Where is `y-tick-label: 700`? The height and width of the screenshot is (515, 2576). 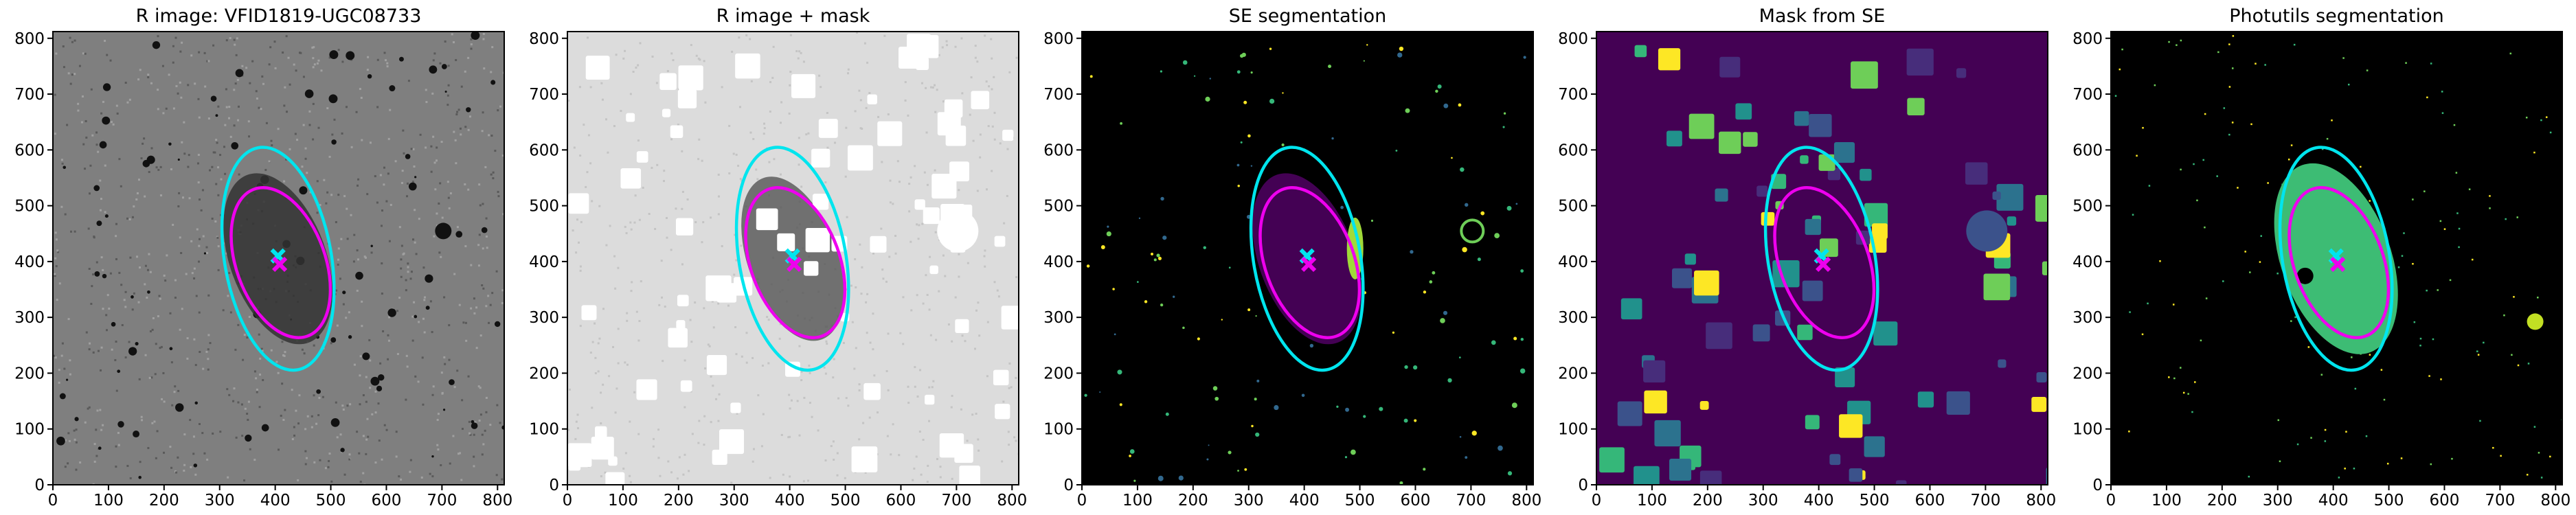
y-tick-label: 700 is located at coordinates (2087, 95).